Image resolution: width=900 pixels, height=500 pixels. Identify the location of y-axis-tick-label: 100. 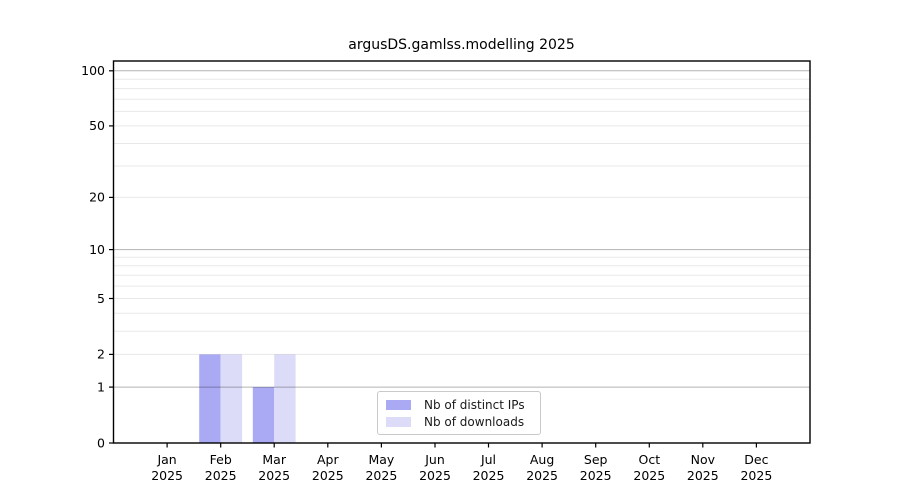
(93, 70).